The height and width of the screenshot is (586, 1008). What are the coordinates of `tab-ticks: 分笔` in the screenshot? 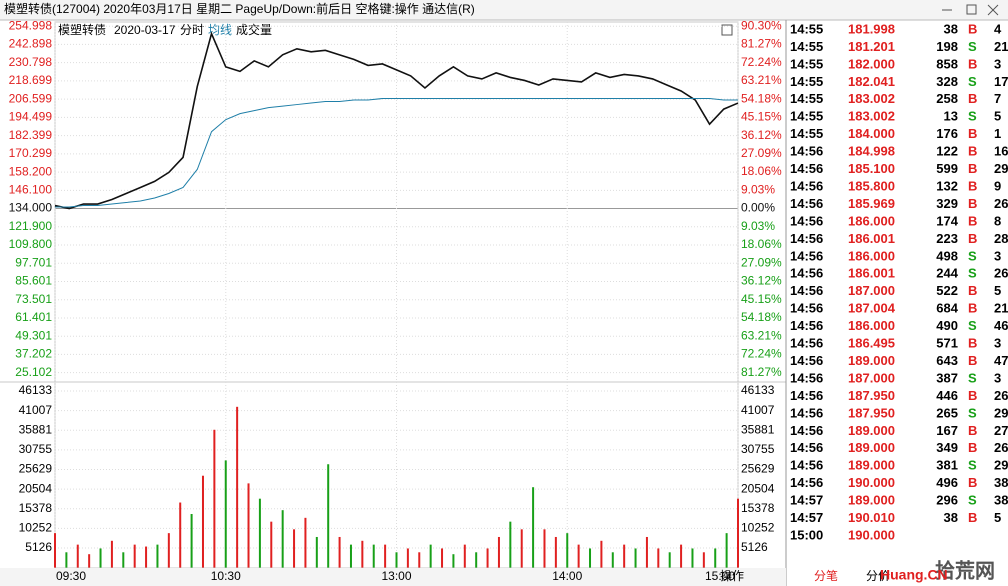 It's located at (826, 575).